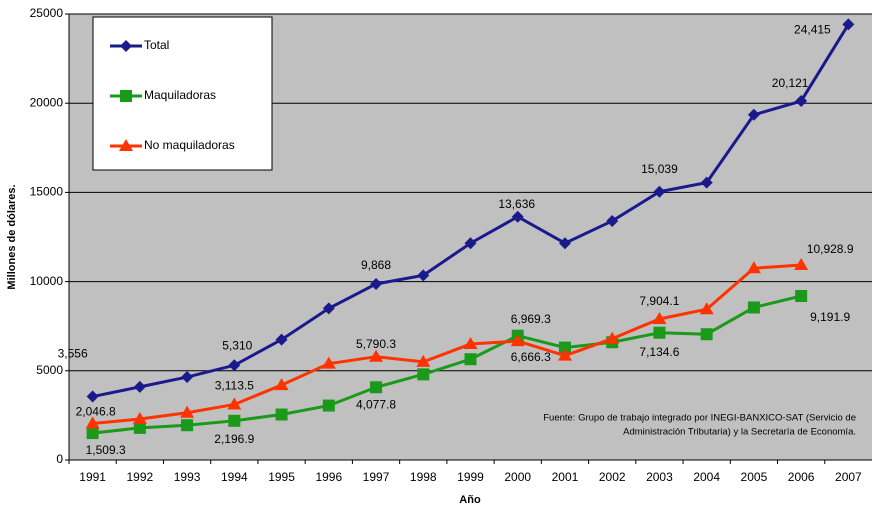 The width and height of the screenshot is (873, 509). I want to click on data-label: 3,113.5, so click(234, 386).